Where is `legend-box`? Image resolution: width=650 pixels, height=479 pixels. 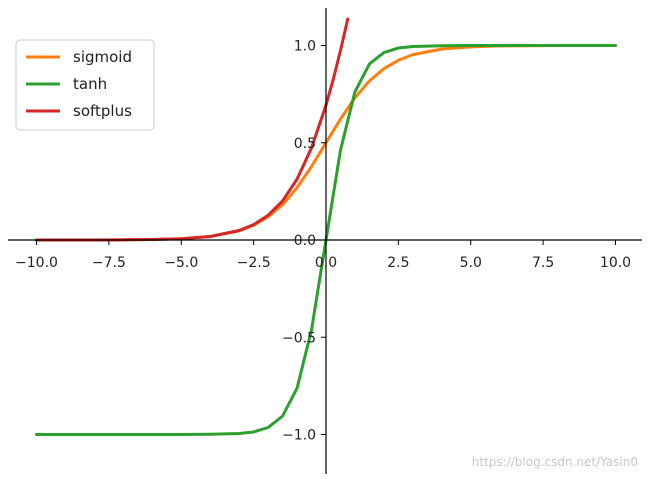 legend-box is located at coordinates (85, 85).